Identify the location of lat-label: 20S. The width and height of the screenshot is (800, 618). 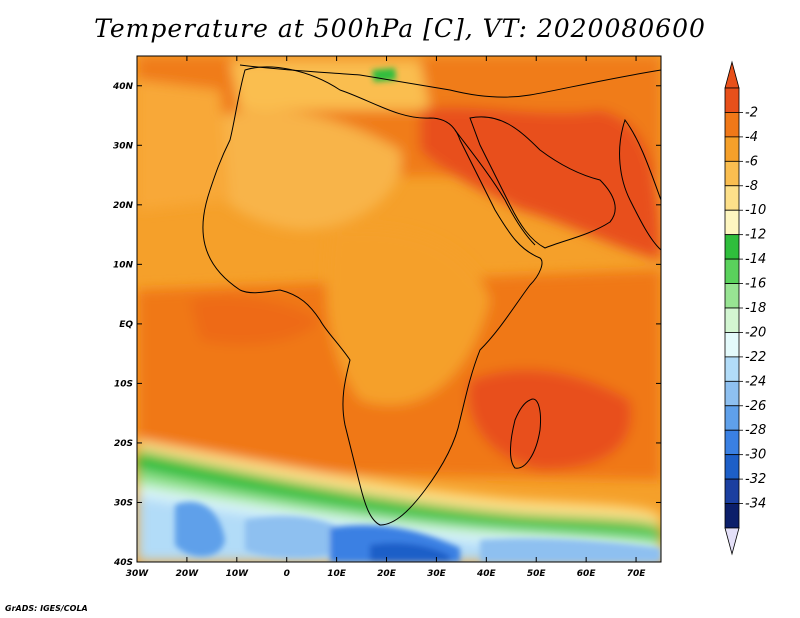
(123, 444).